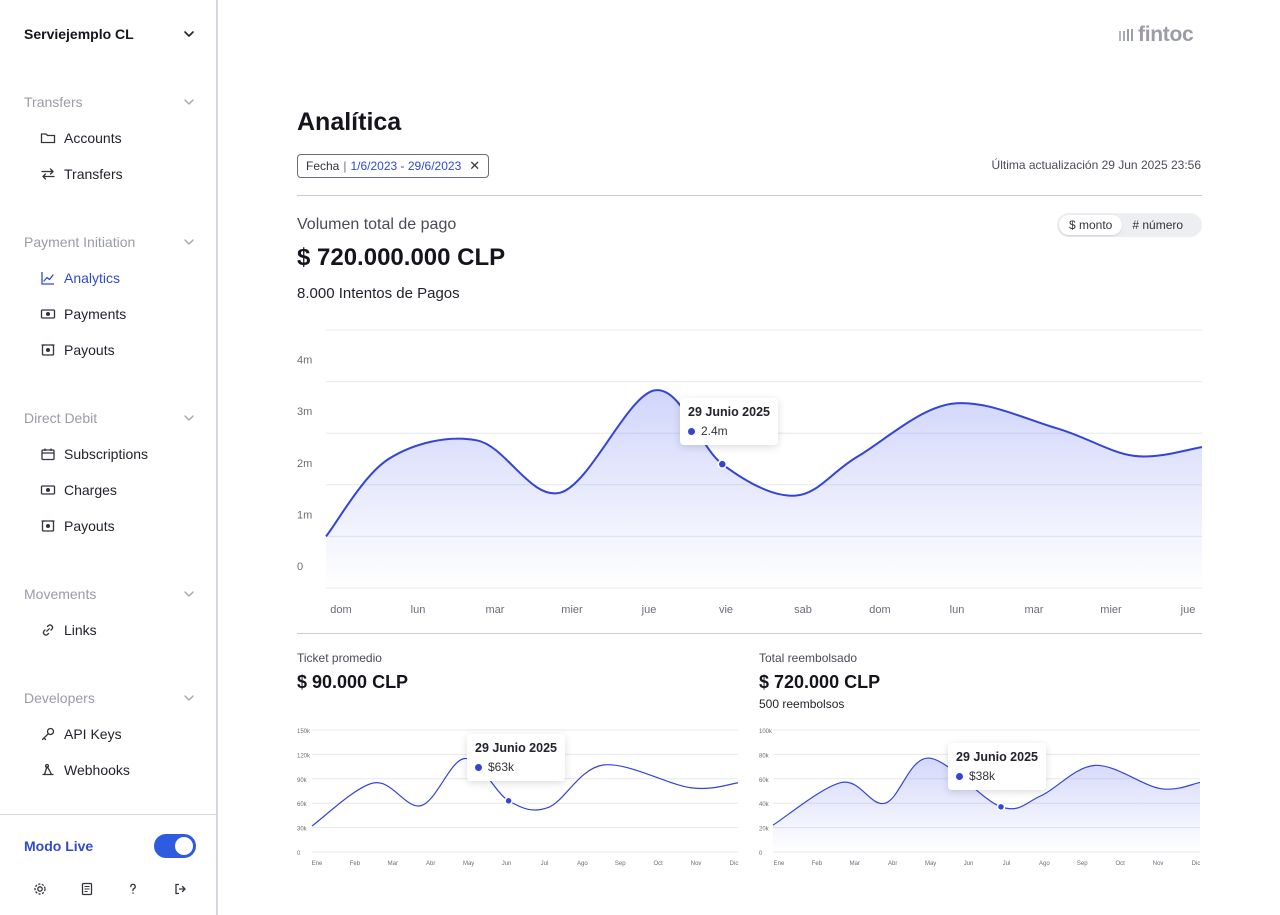  What do you see at coordinates (930, 864) in the screenshot?
I see `x-tick-label: May` at bounding box center [930, 864].